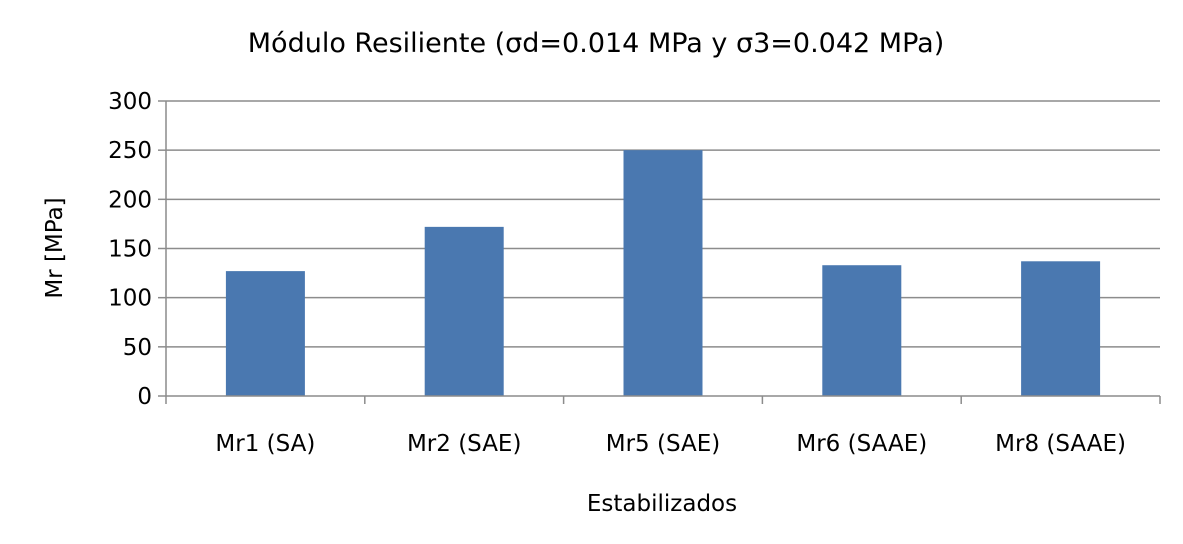  Describe the element at coordinates (55, 247) in the screenshot. I see `y-axis-label: Mr [MPa]` at that location.